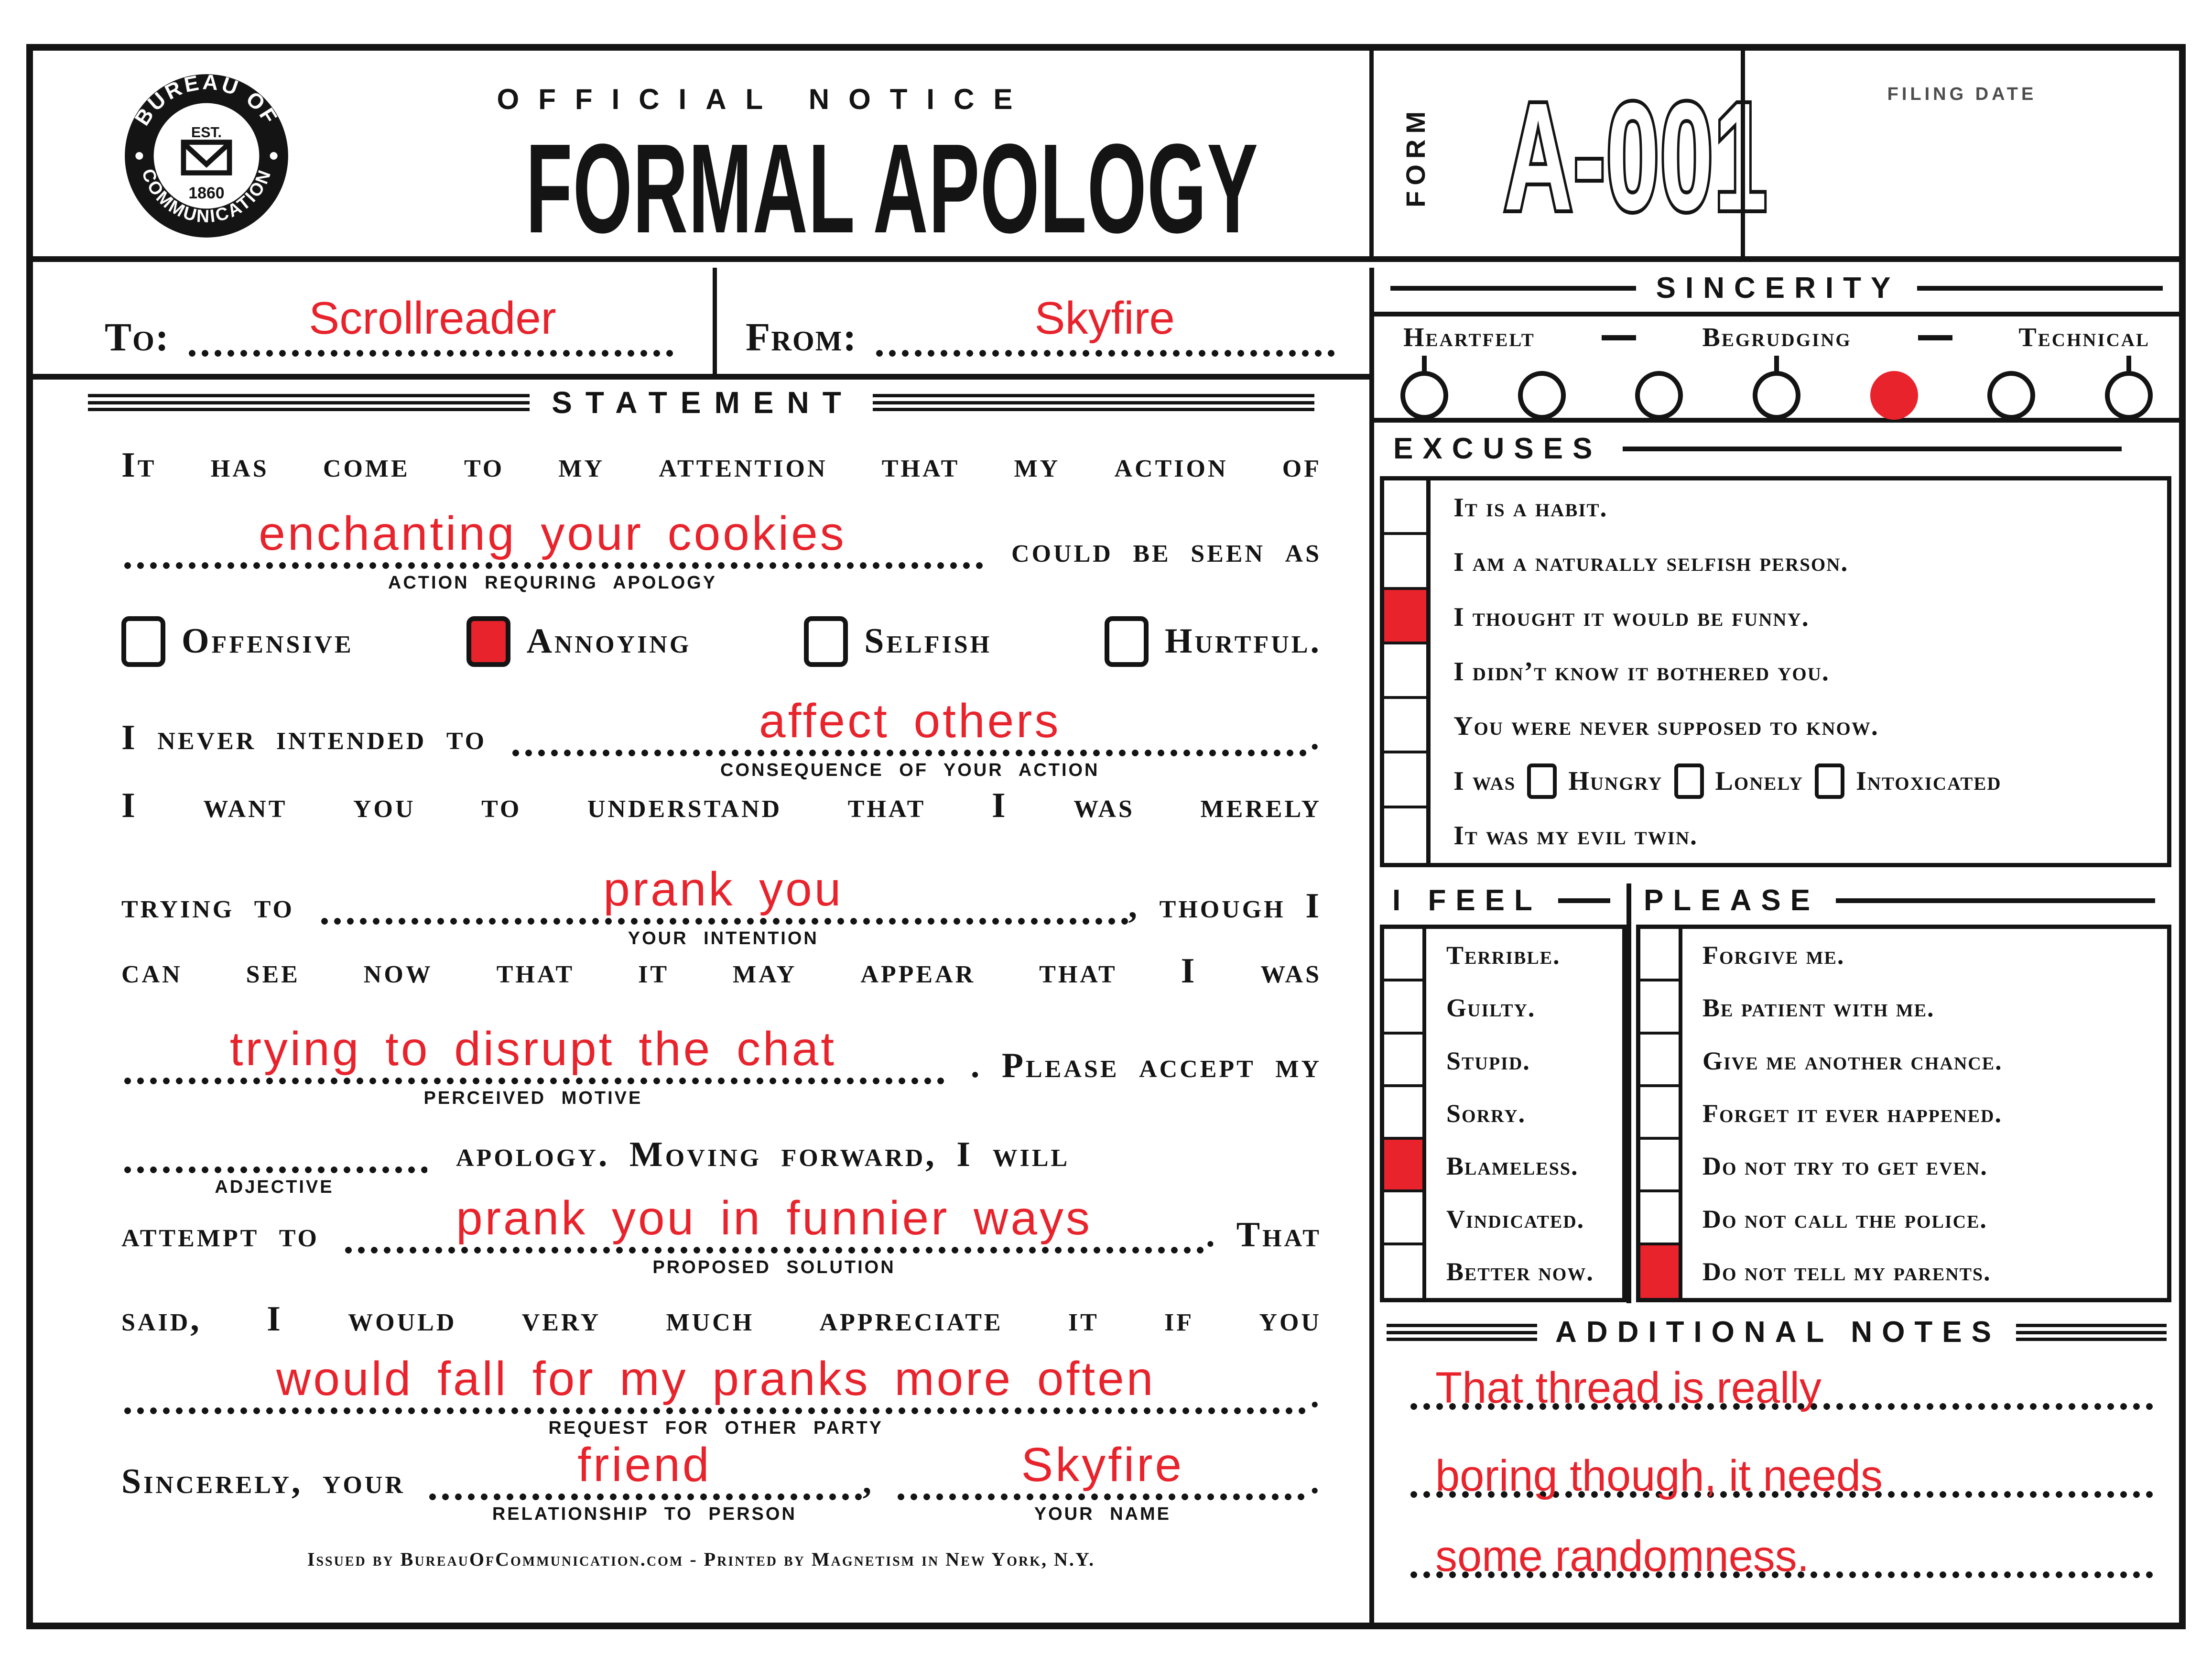  What do you see at coordinates (764, 99) in the screenshot?
I see `official-notice-label: OFFICIAL NOTICE` at bounding box center [764, 99].